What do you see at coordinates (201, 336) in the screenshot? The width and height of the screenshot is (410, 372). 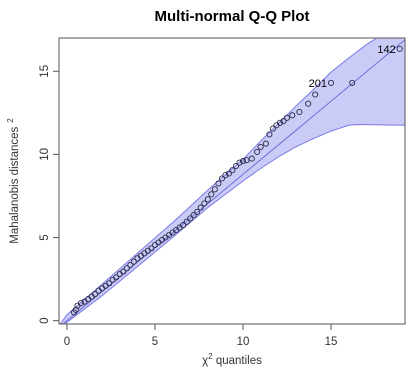 I see `x-axis: 0 5 10 15` at bounding box center [201, 336].